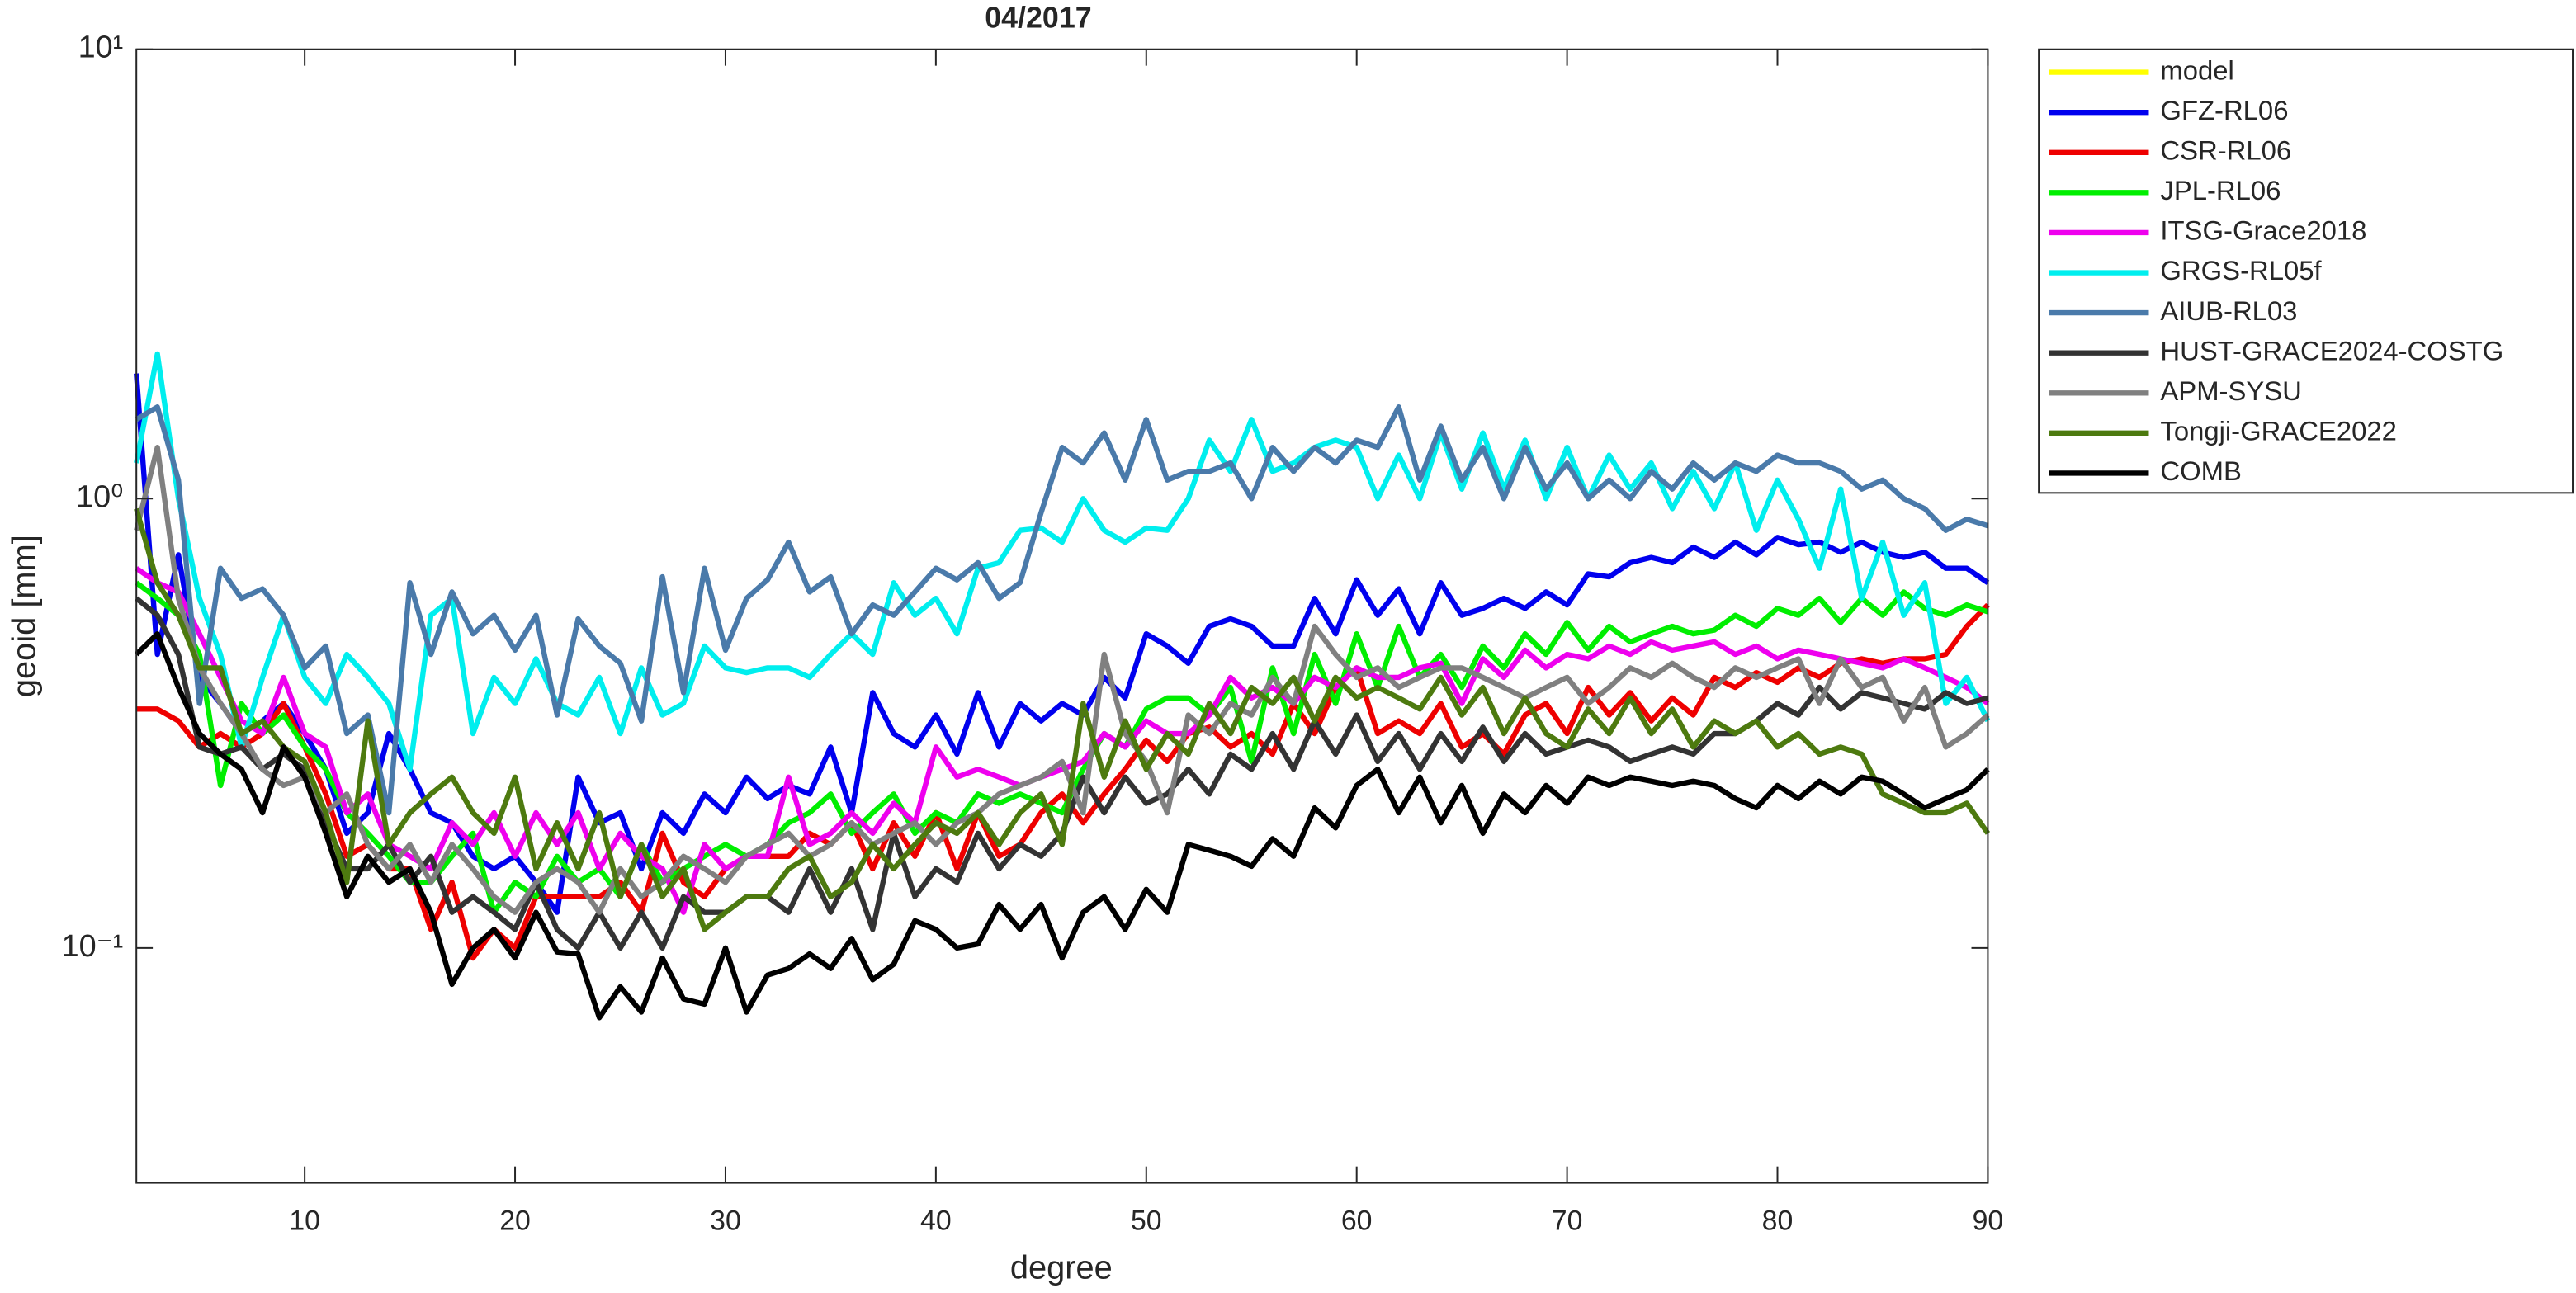 The height and width of the screenshot is (1293, 2576). I want to click on legend-label: ITSG-Grace2018, so click(2263, 230).